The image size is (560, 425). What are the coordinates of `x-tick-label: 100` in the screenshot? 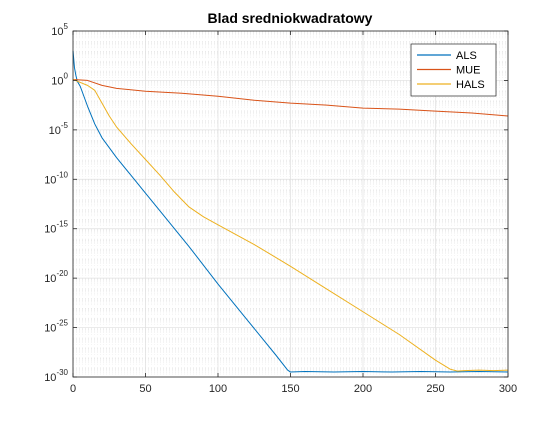 It's located at (218, 389).